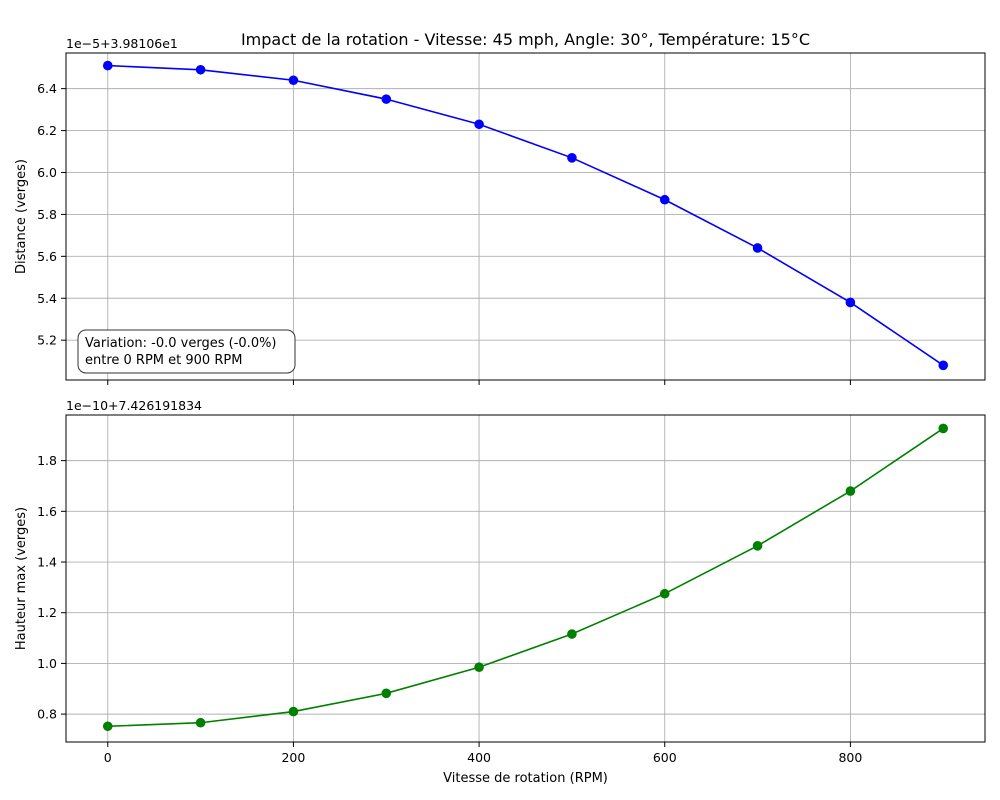  What do you see at coordinates (47, 562) in the screenshot?
I see `height-y-tick-label: 1.4` at bounding box center [47, 562].